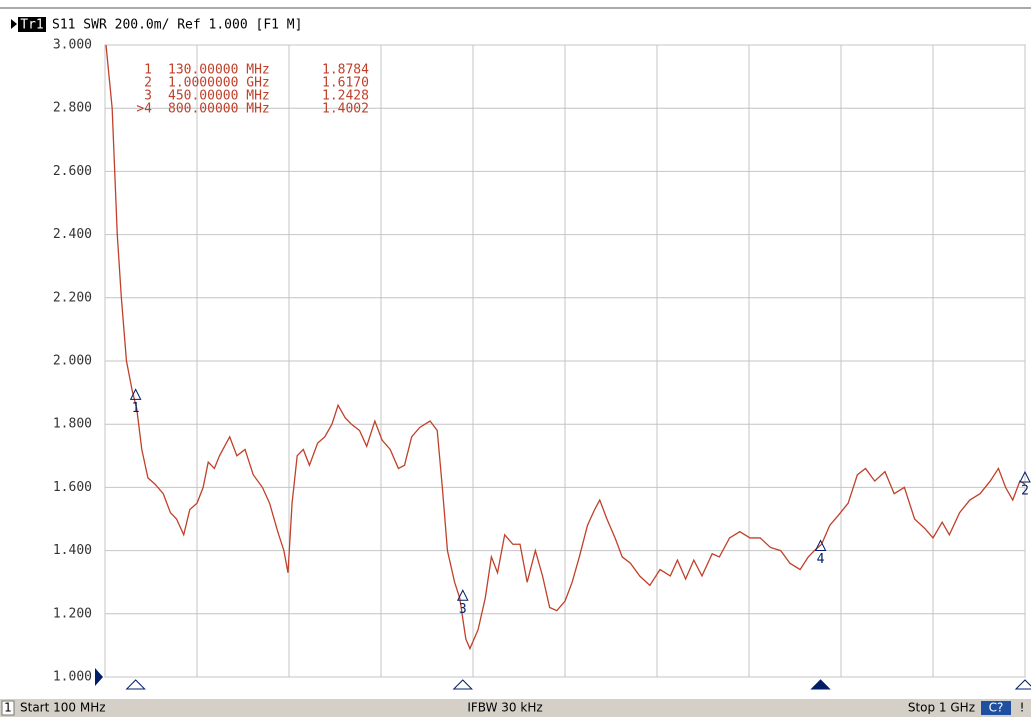  What do you see at coordinates (148, 96) in the screenshot?
I see `marker-table-id: 3` at bounding box center [148, 96].